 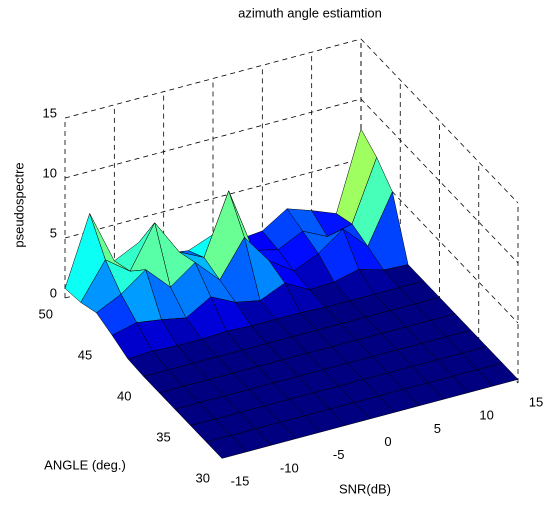 I want to click on z-tick-label: 5, so click(x=53, y=232).